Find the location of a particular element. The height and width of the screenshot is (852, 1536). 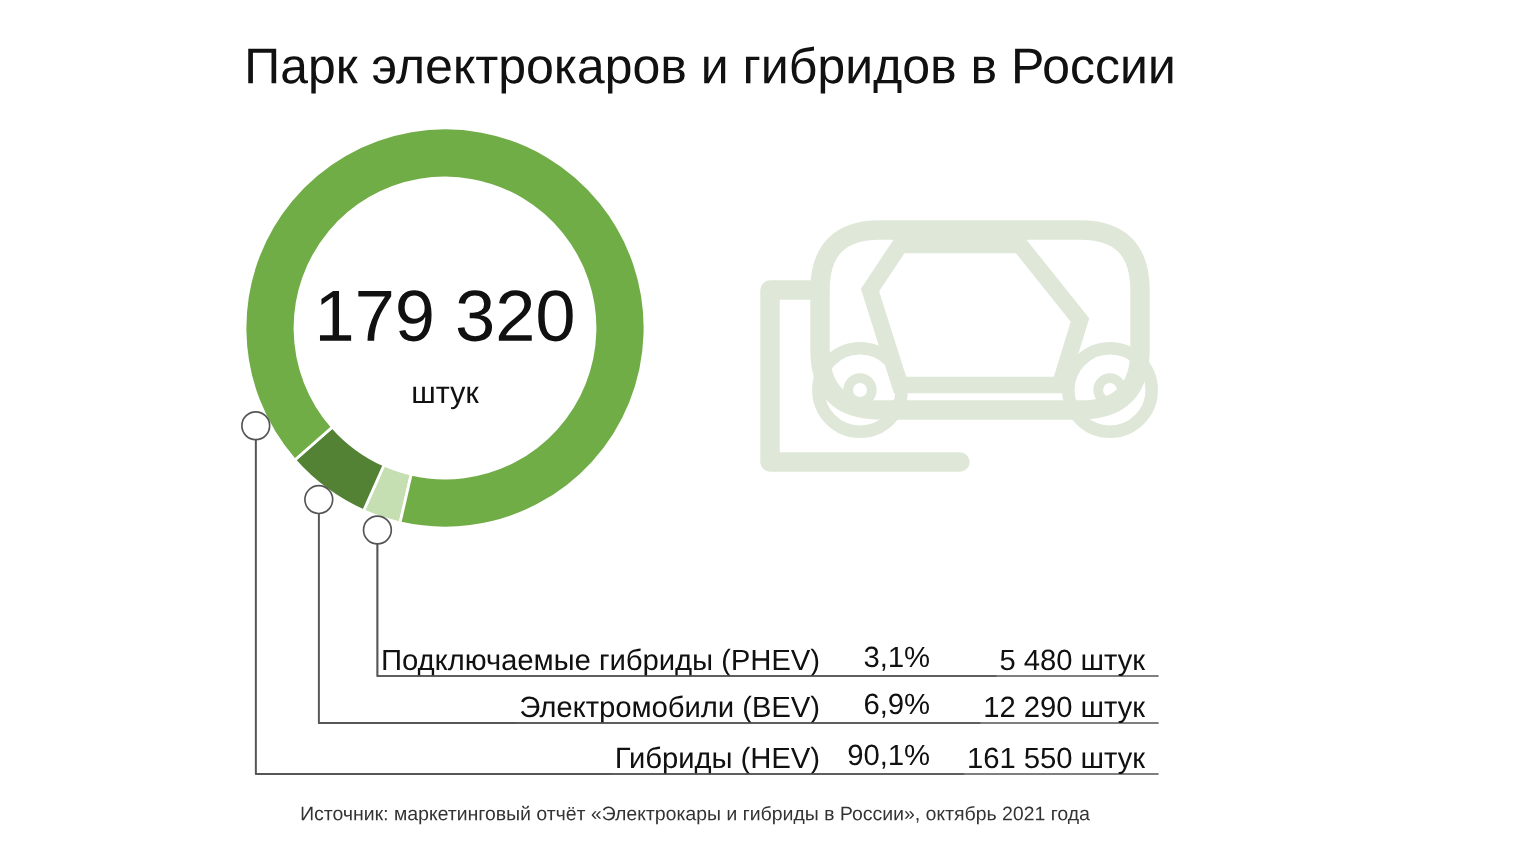

data-label: 5 480 штук is located at coordinates (1073, 662).